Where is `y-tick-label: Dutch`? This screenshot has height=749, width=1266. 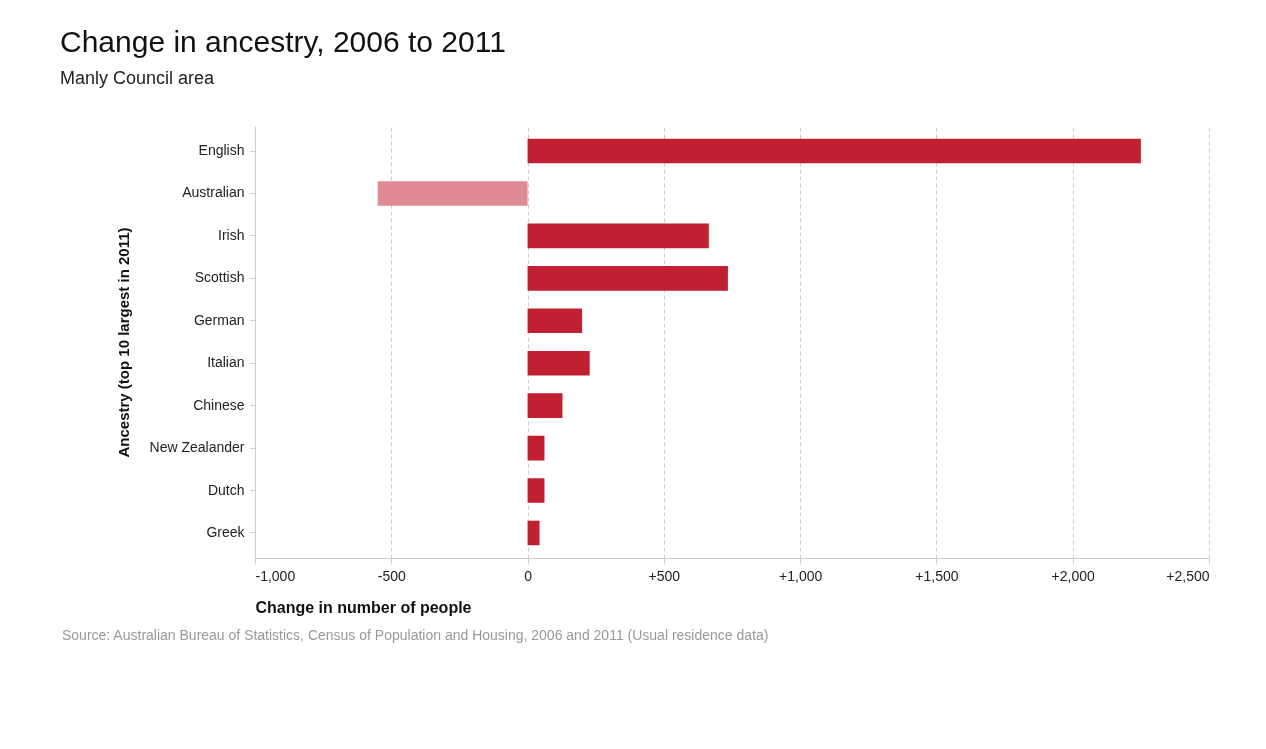 y-tick-label: Dutch is located at coordinates (226, 489).